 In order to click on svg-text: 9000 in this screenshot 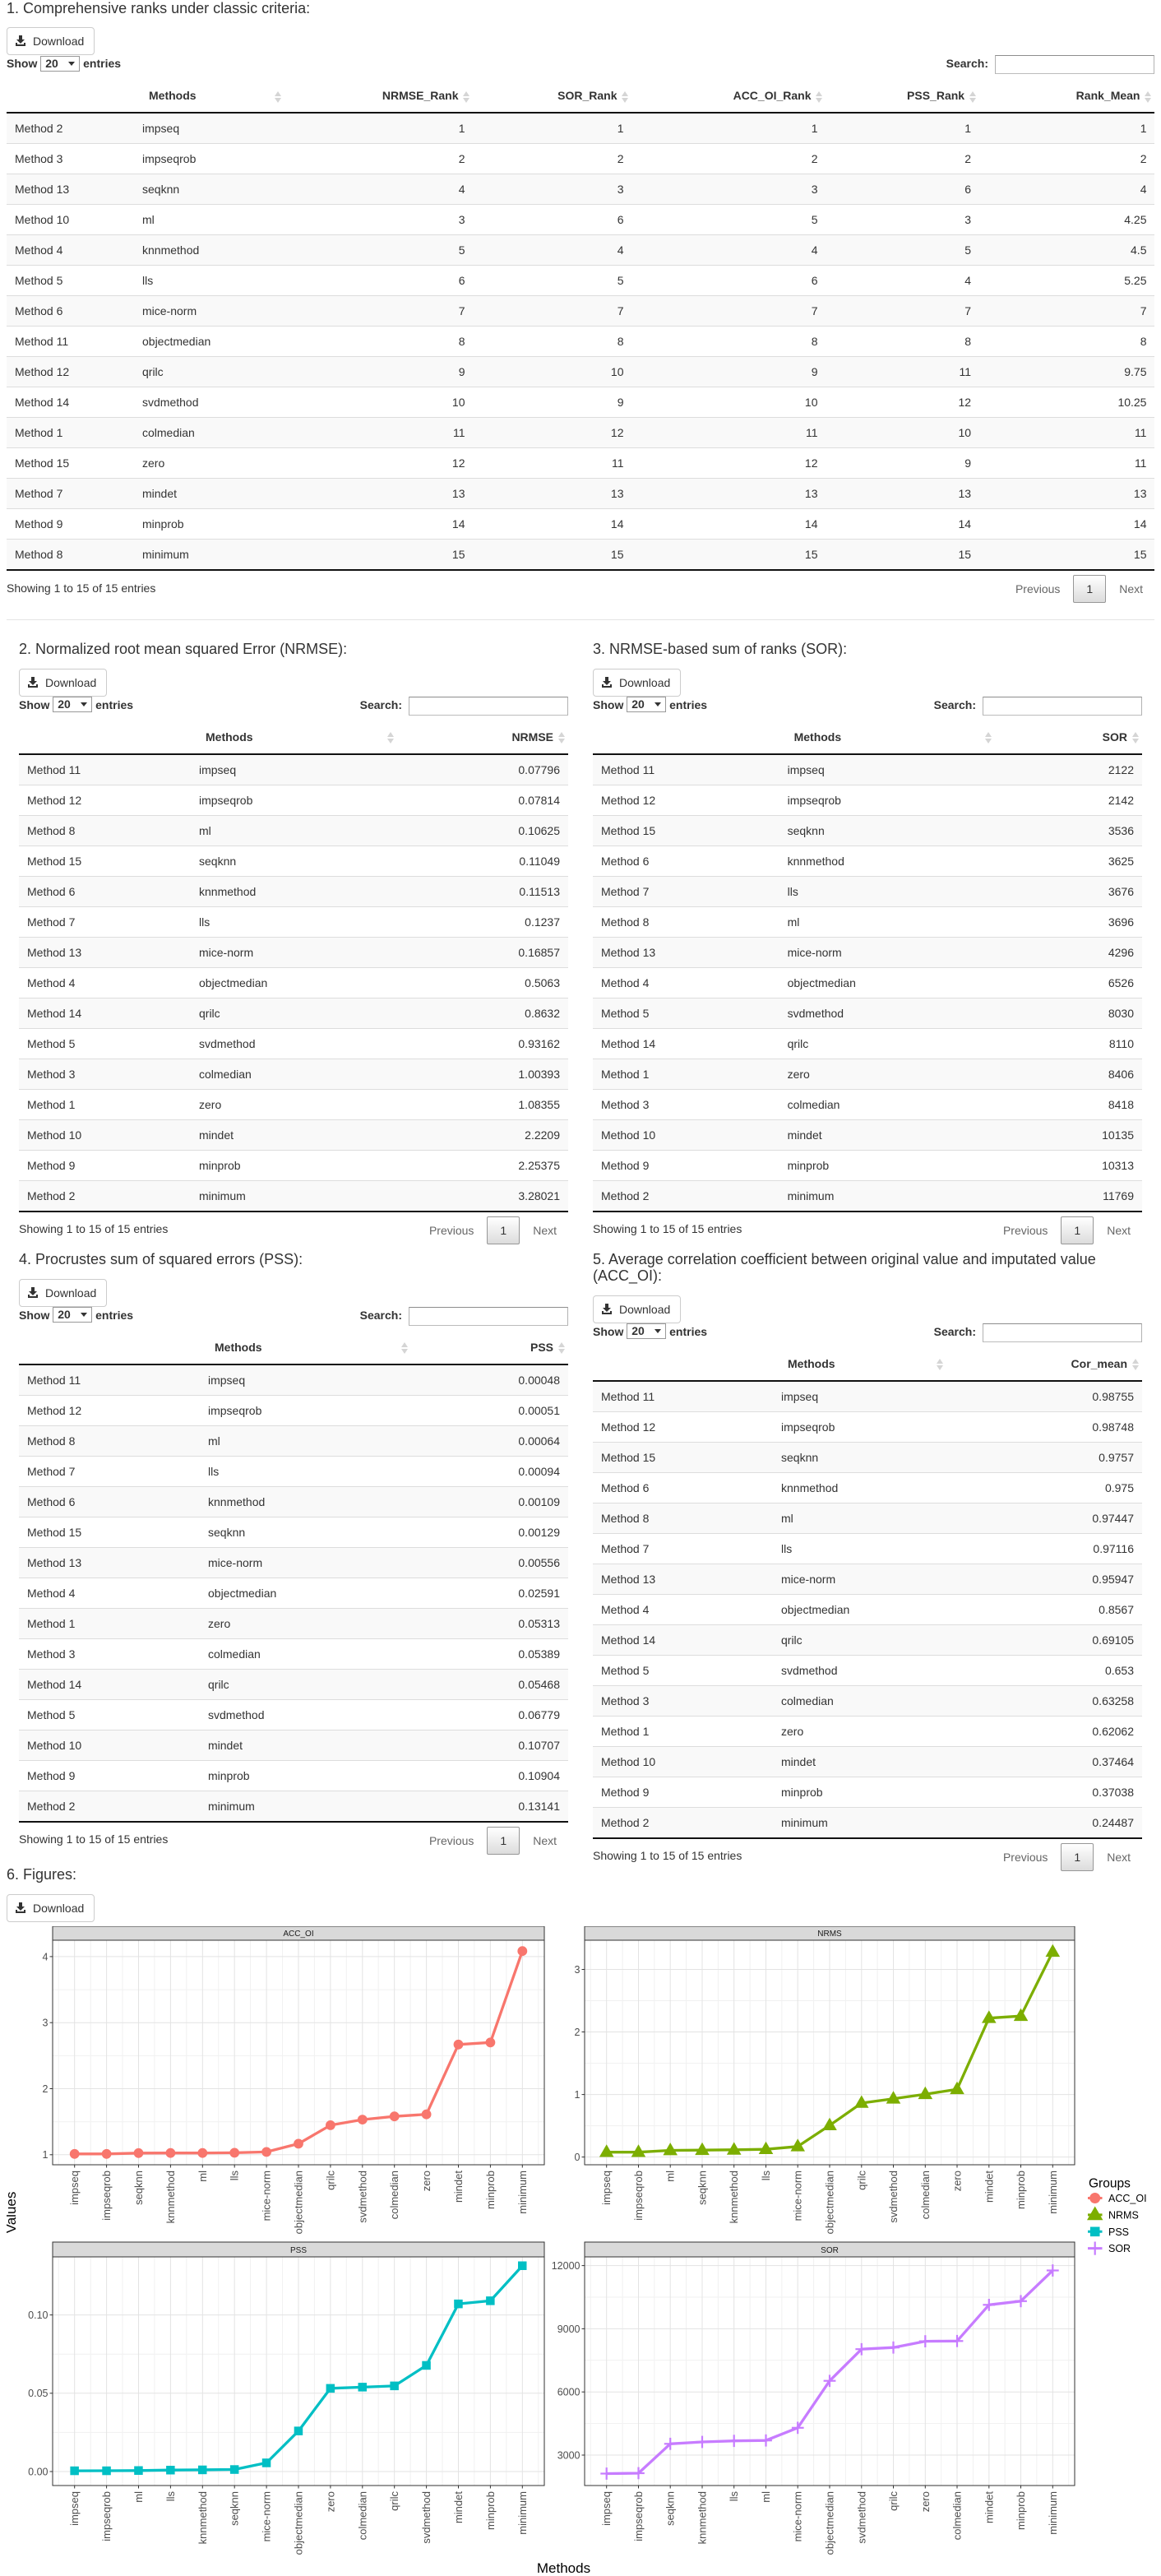, I will do `click(568, 2329)`.